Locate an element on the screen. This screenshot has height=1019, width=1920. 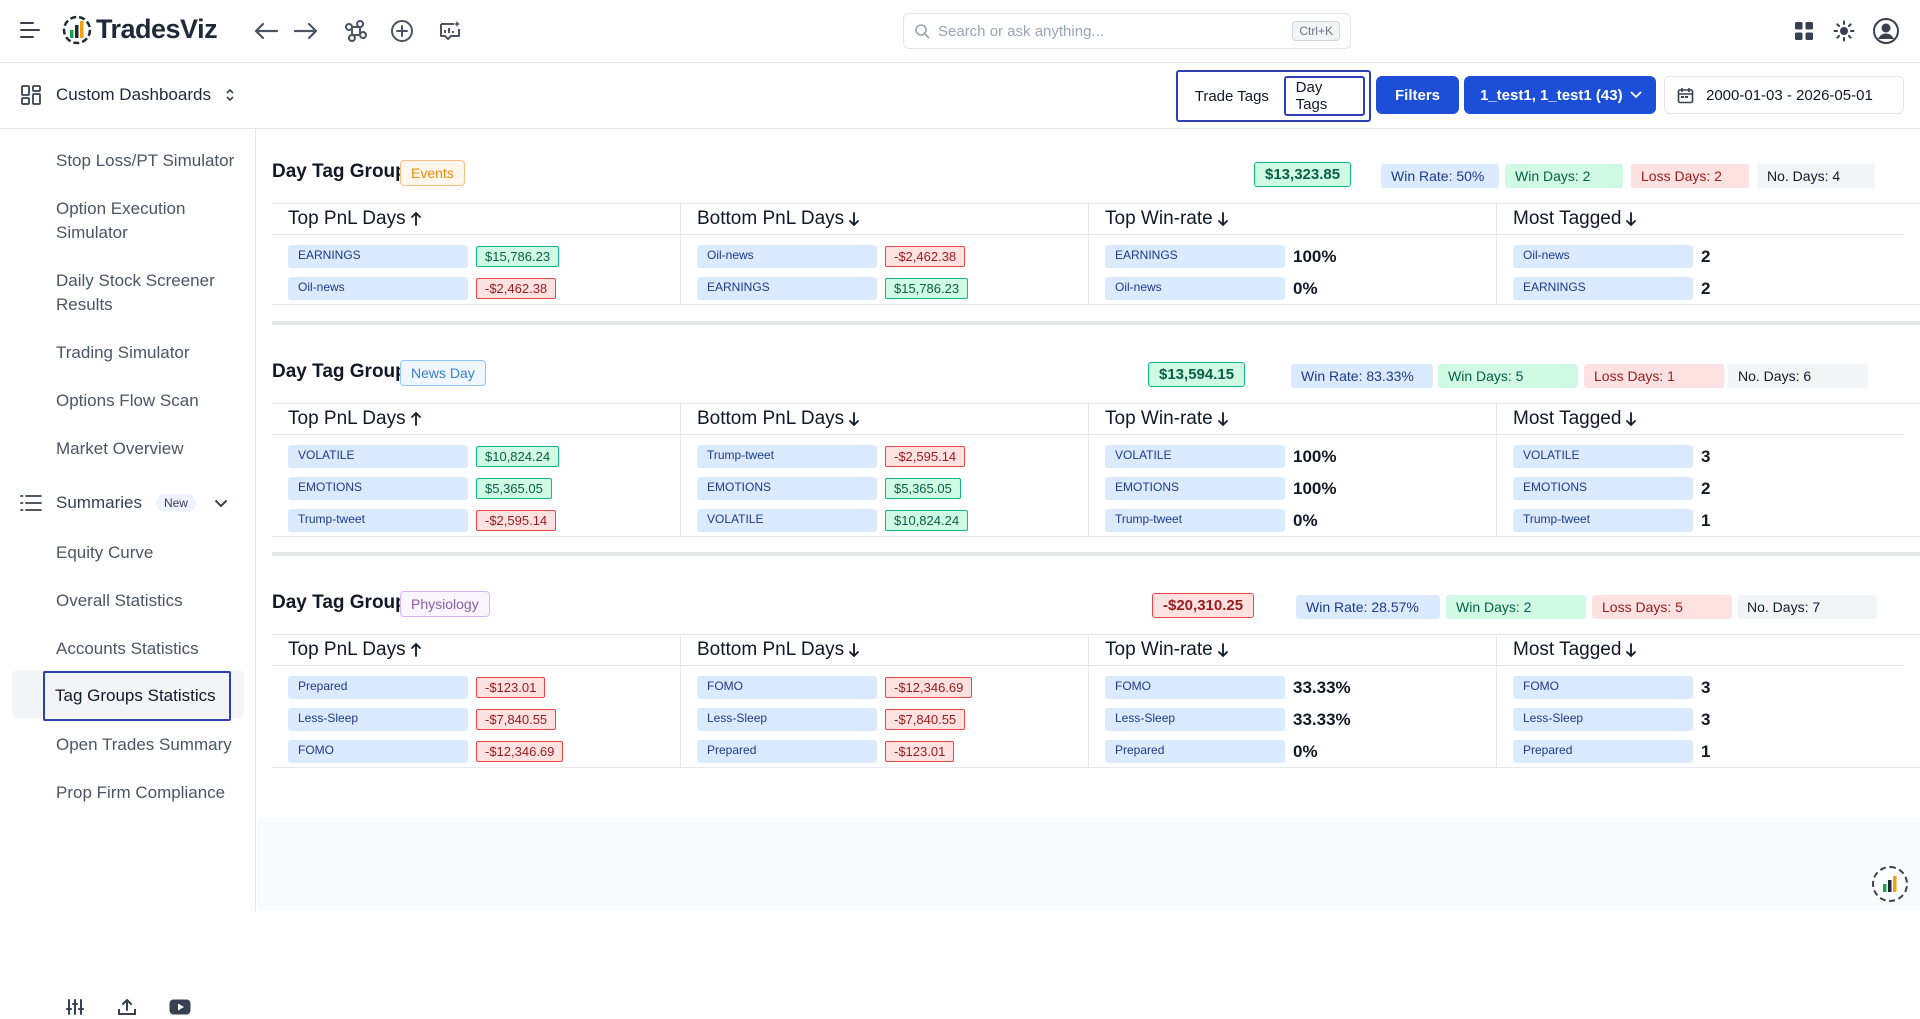
user-avatar-icon is located at coordinates (1886, 31).